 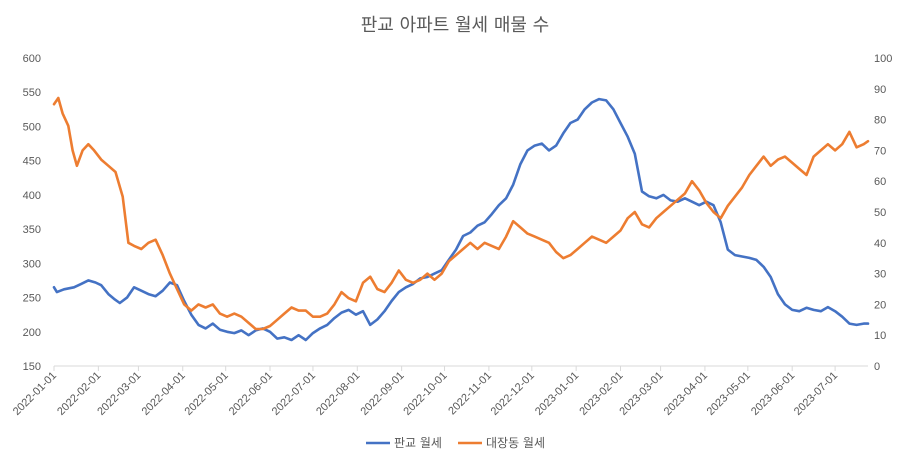 What do you see at coordinates (32, 162) in the screenshot?
I see `left-axis-tick-label: 450` at bounding box center [32, 162].